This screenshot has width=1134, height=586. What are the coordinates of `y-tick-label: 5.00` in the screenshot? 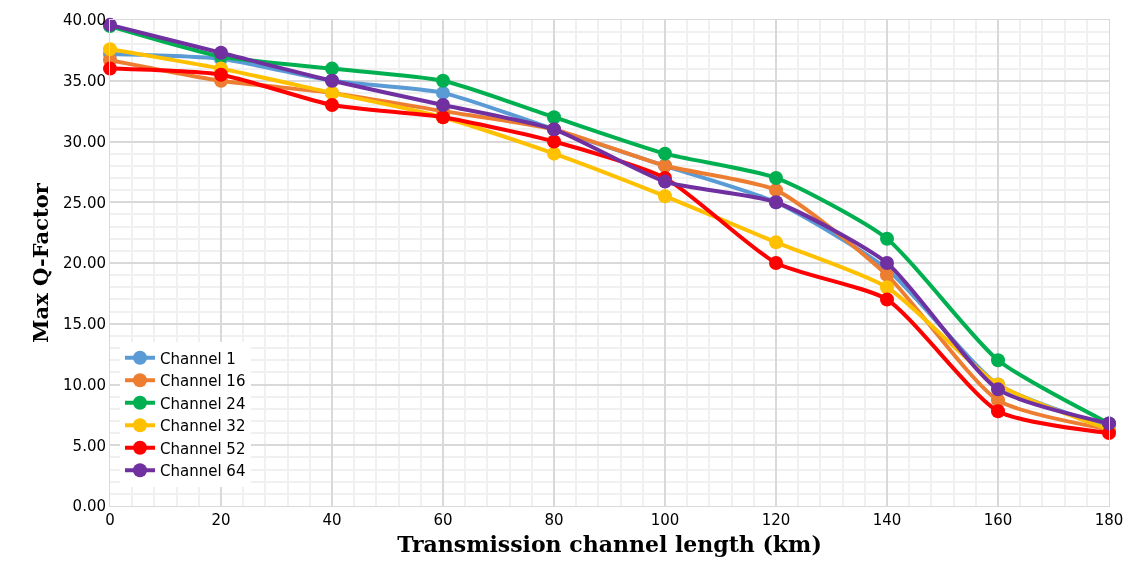 It's located at (89, 445).